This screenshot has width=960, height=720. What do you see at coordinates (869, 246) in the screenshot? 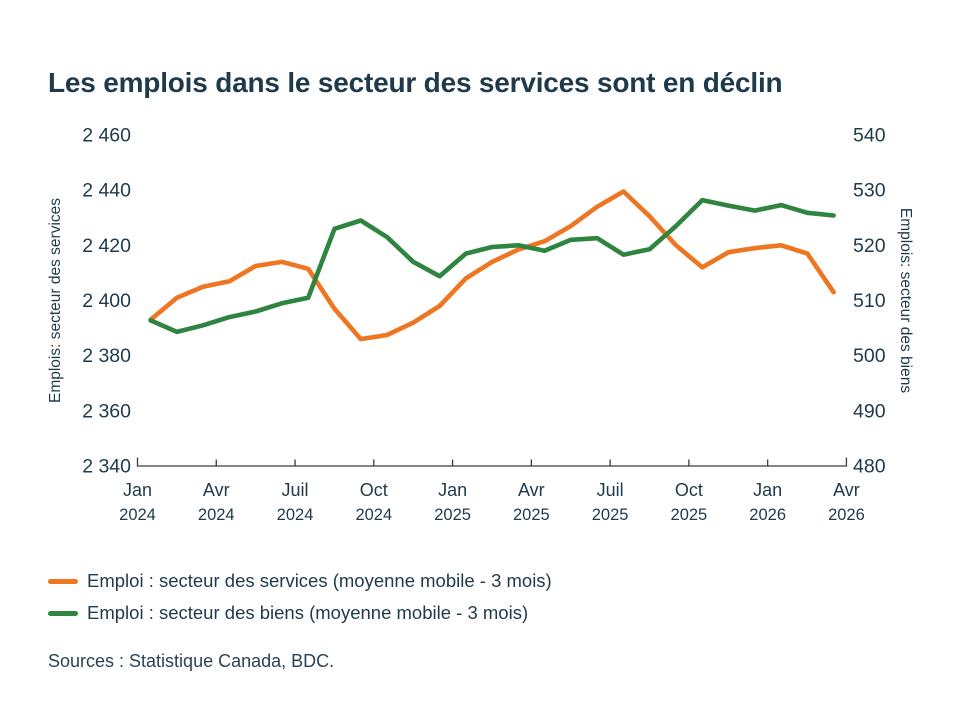
I see `right-axis-tick-label-2: 520` at bounding box center [869, 246].